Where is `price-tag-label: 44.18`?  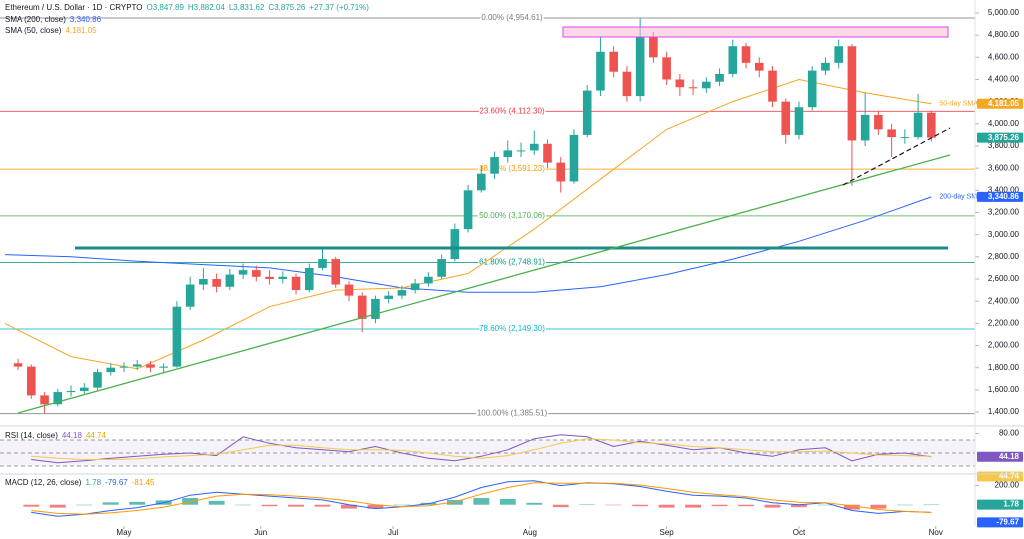 price-tag-label: 44.18 is located at coordinates (1009, 456).